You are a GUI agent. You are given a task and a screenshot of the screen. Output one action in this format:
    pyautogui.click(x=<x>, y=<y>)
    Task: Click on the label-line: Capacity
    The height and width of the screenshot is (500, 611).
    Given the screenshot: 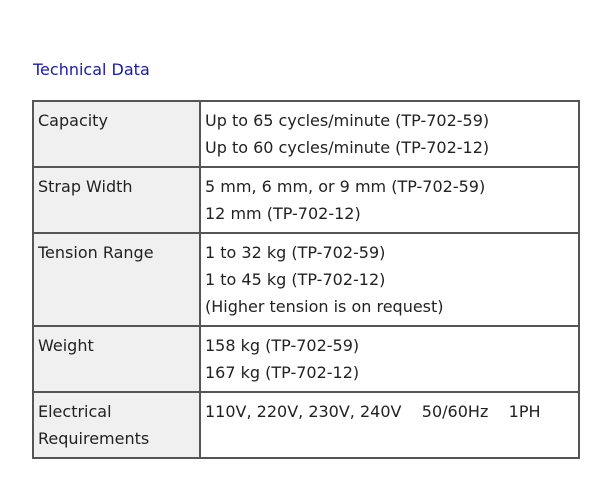 What is the action you would take?
    pyautogui.click(x=73, y=120)
    